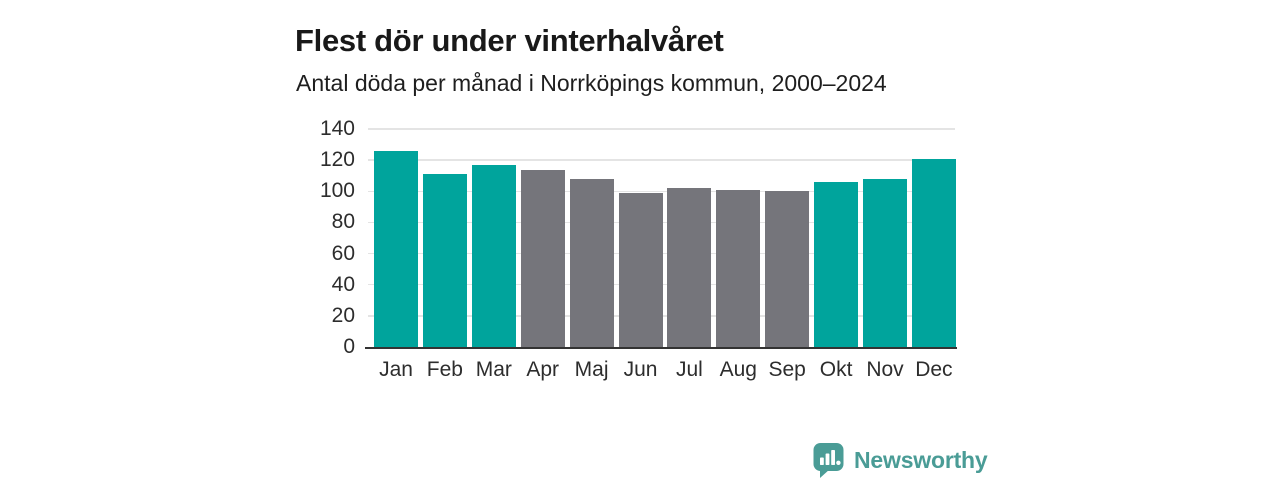 The height and width of the screenshot is (480, 1280). I want to click on y-tick-label-120: 120, so click(337, 160).